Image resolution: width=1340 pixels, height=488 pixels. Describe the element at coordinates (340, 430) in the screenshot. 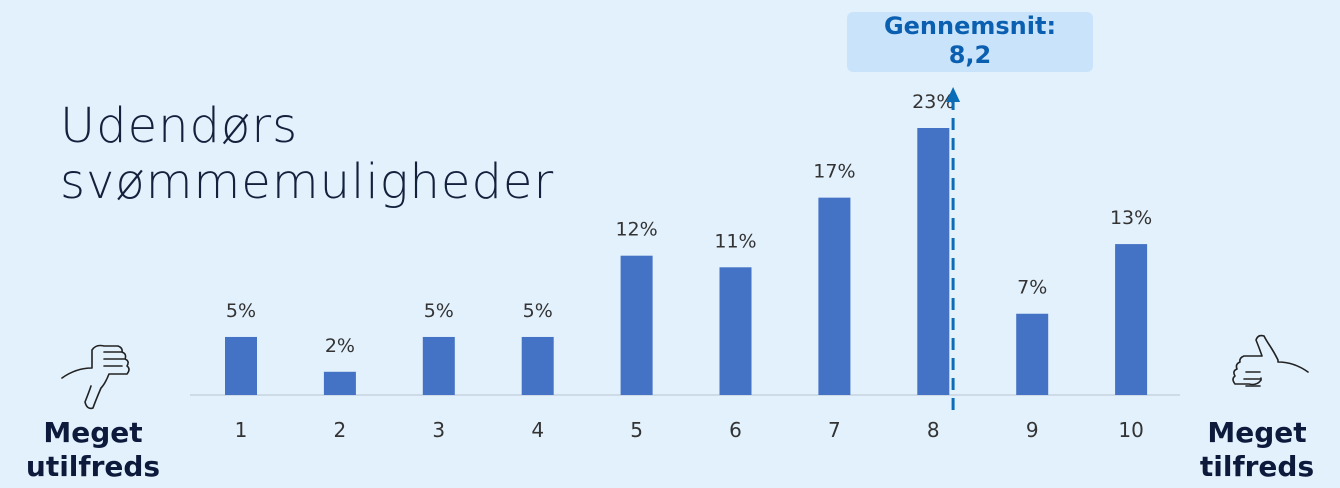

I see `x-tick-label: 2` at that location.